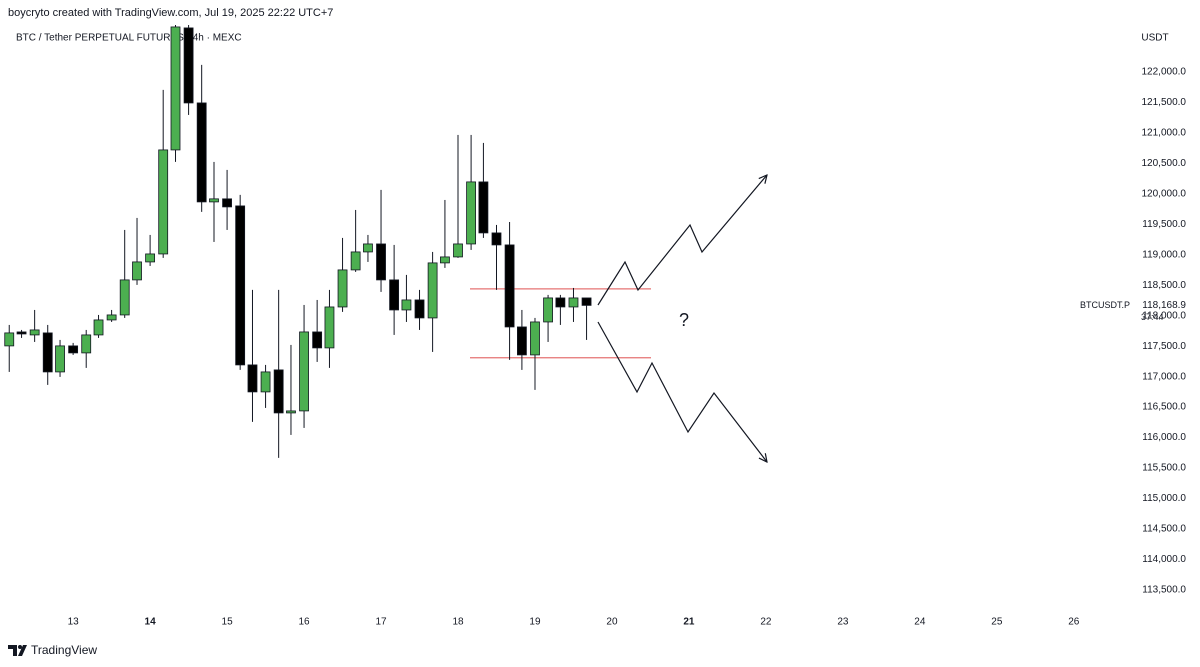 This screenshot has height=667, width=1200. I want to click on x-tick-label: 20, so click(612, 622).